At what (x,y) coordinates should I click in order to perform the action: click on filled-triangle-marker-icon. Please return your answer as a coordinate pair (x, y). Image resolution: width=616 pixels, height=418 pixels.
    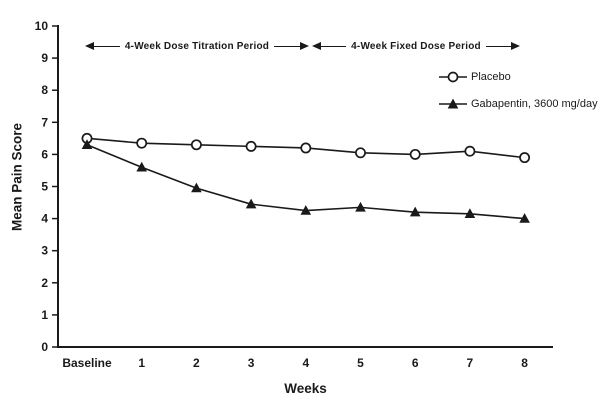
    Looking at the image, I should click on (453, 103).